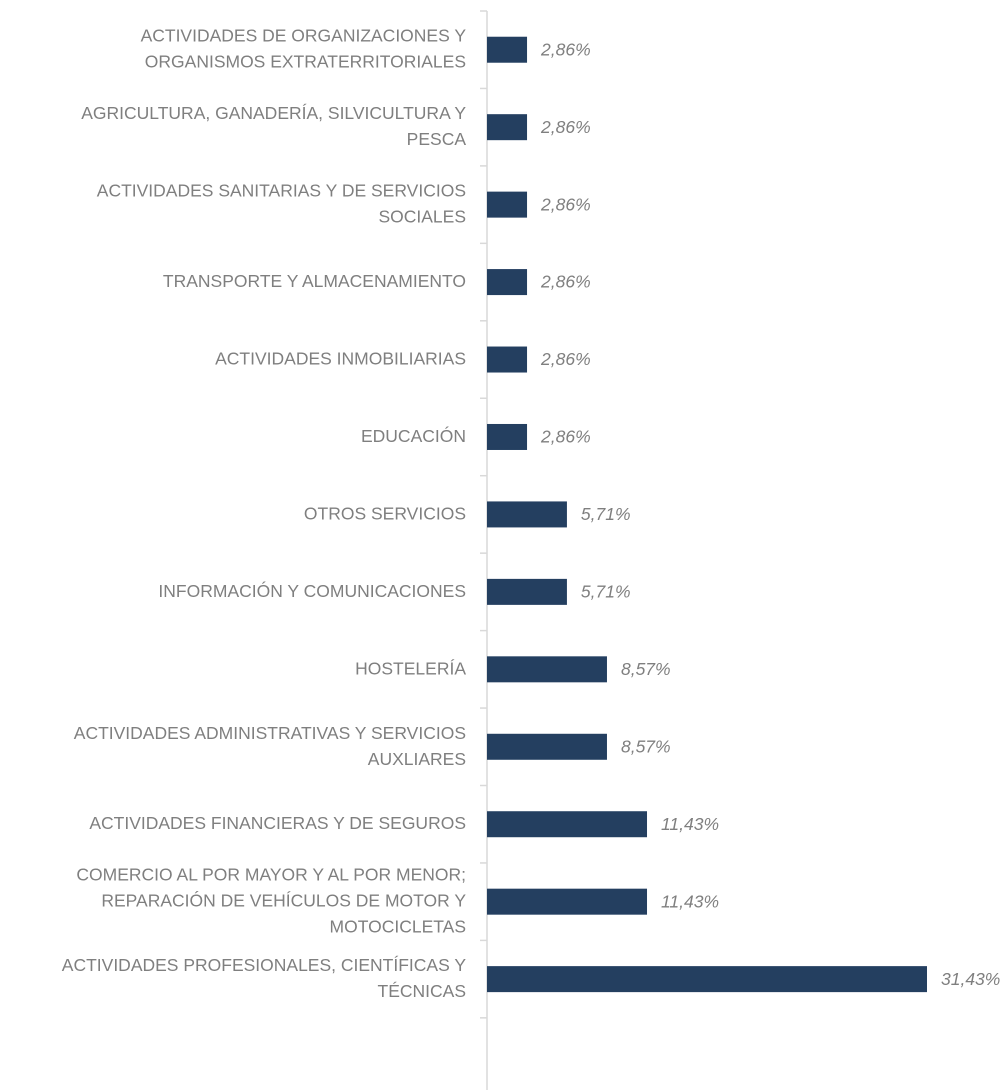 The height and width of the screenshot is (1090, 1002). What do you see at coordinates (340, 358) in the screenshot?
I see `category-label: ACTIVIDADES INMOBILIARIAS` at bounding box center [340, 358].